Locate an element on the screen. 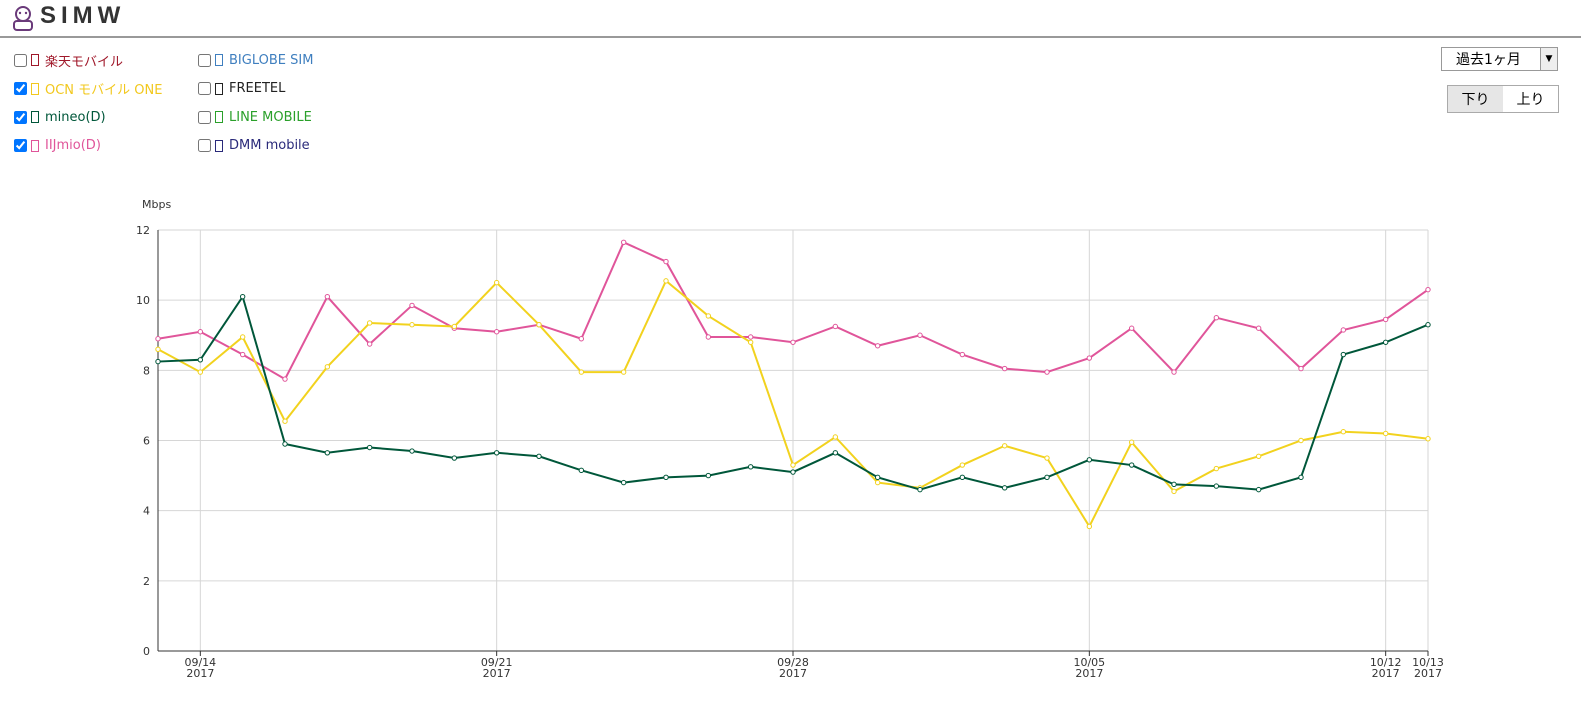  legend-item: LINE MOBILE is located at coordinates (255, 117).